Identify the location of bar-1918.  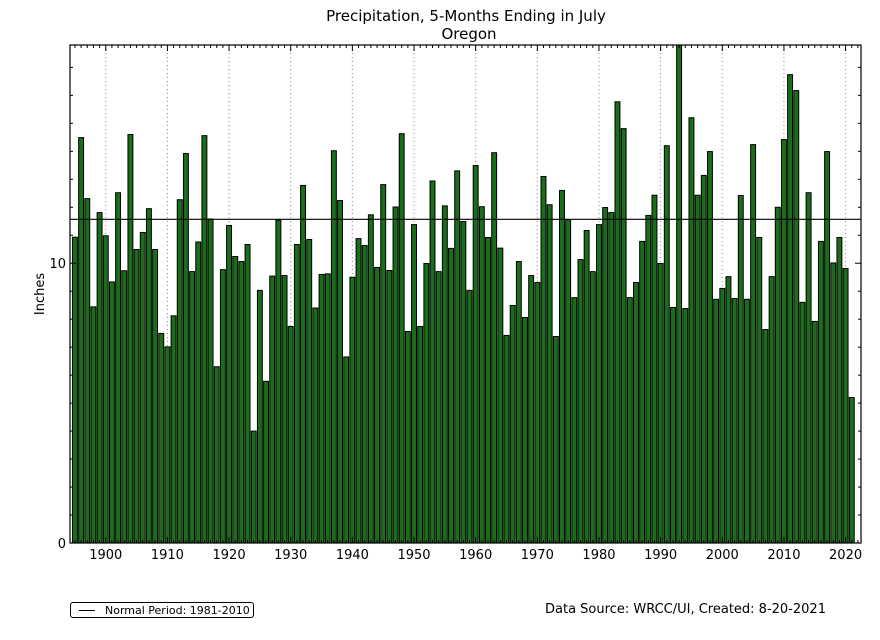
(216, 455).